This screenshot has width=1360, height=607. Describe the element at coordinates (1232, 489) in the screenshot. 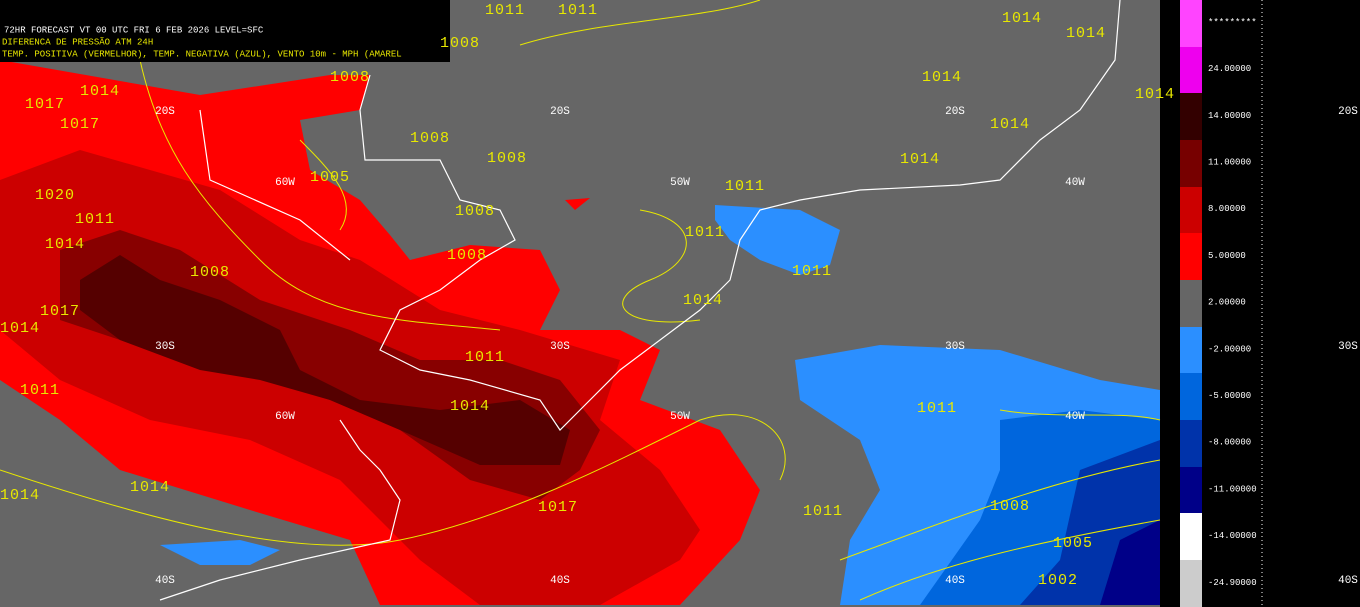

I see `colorbar-label: -11.00000` at that location.